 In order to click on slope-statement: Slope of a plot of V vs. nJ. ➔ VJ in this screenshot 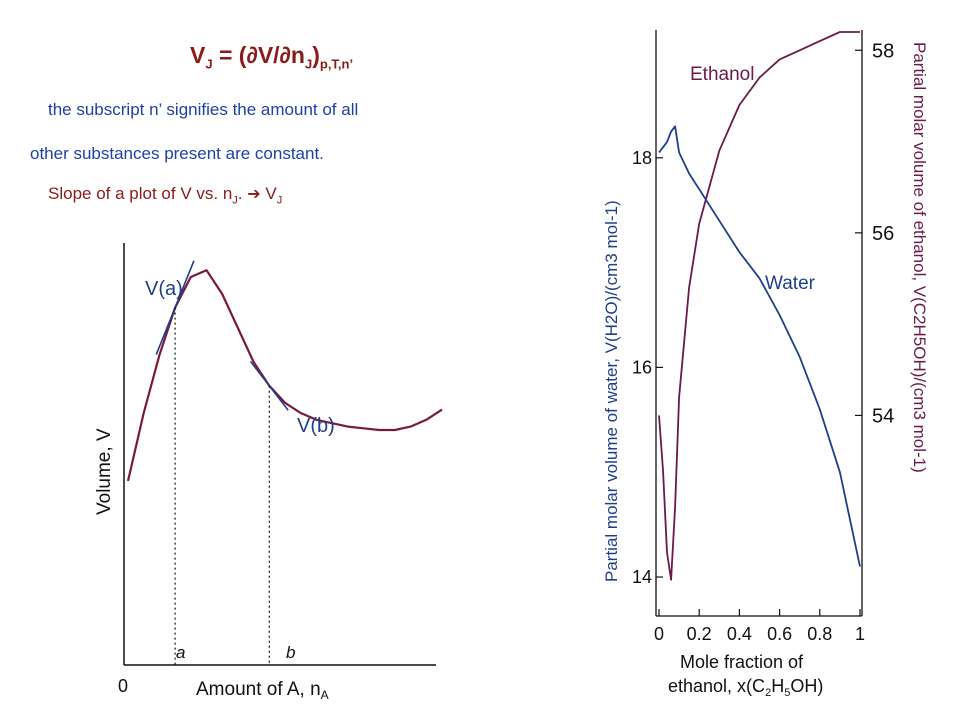, I will do `click(165, 195)`.